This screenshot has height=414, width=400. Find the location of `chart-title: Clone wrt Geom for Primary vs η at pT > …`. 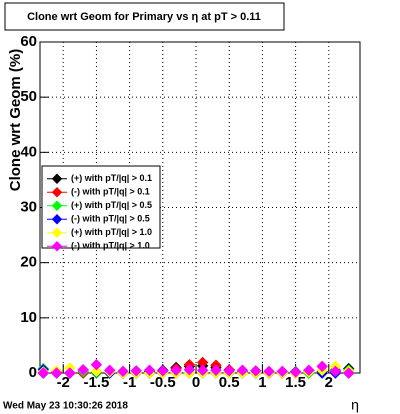

chart-title: Clone wrt Geom for Primary vs η at pT > … is located at coordinates (144, 17).